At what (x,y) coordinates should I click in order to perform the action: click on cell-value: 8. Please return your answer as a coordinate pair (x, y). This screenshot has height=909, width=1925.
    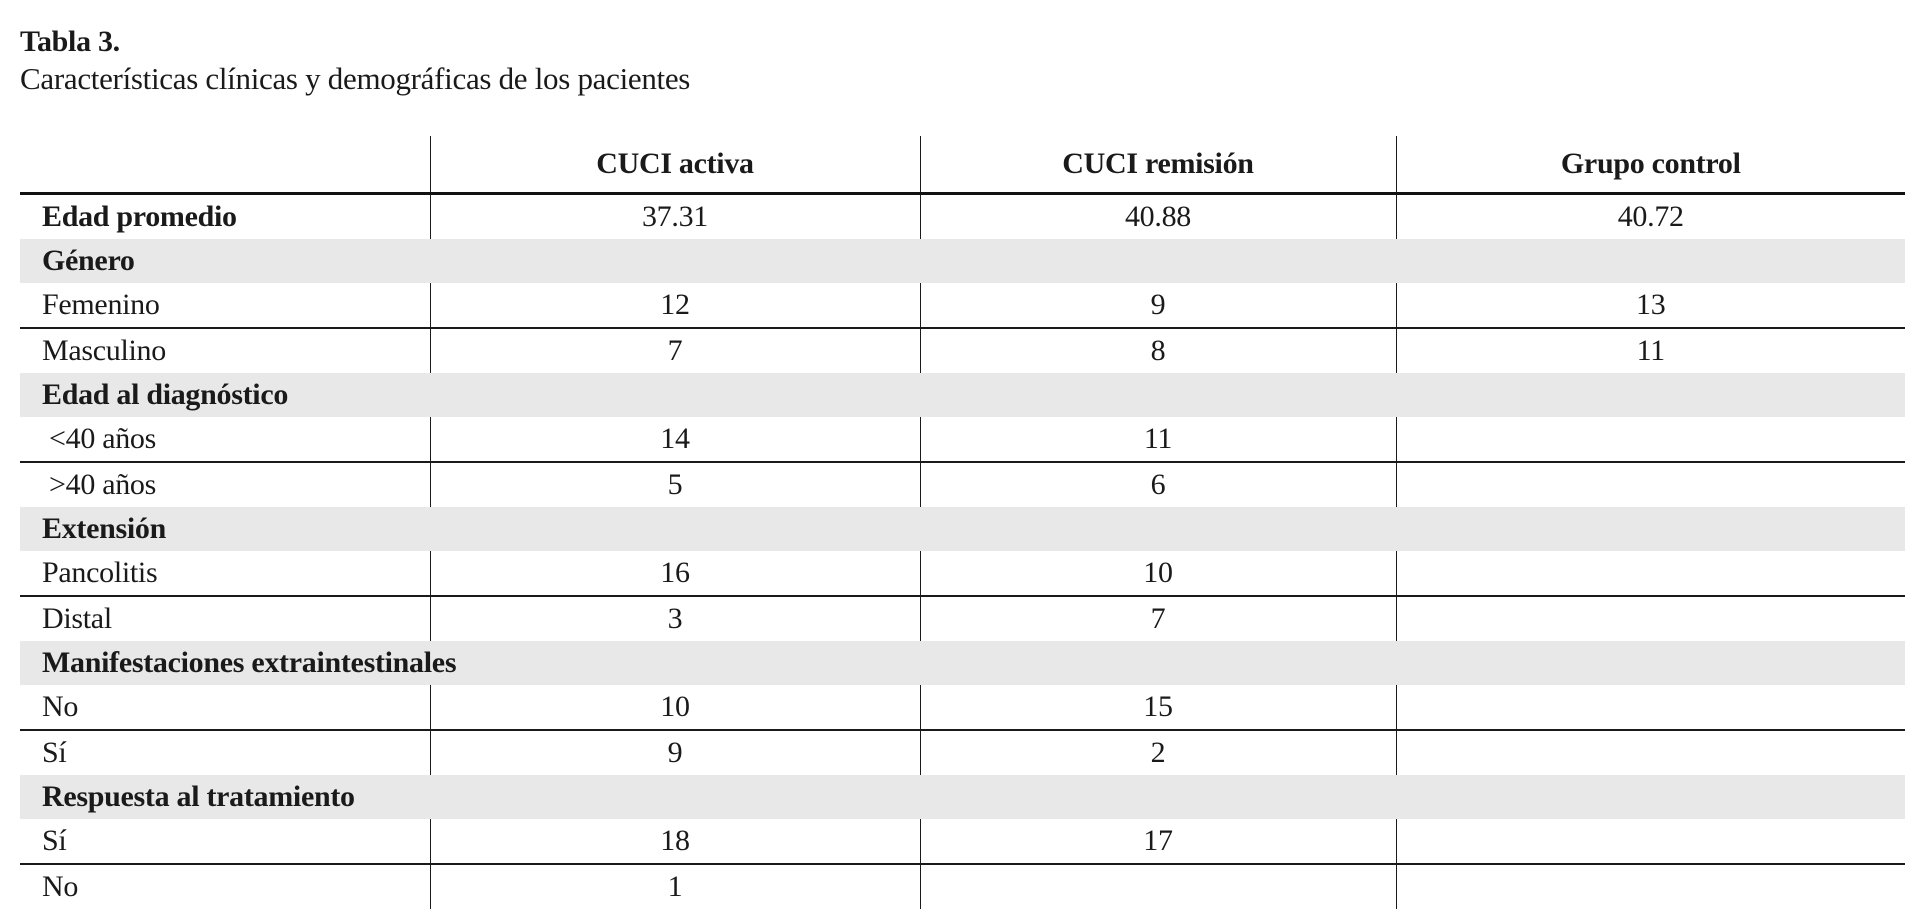
    Looking at the image, I should click on (1157, 350).